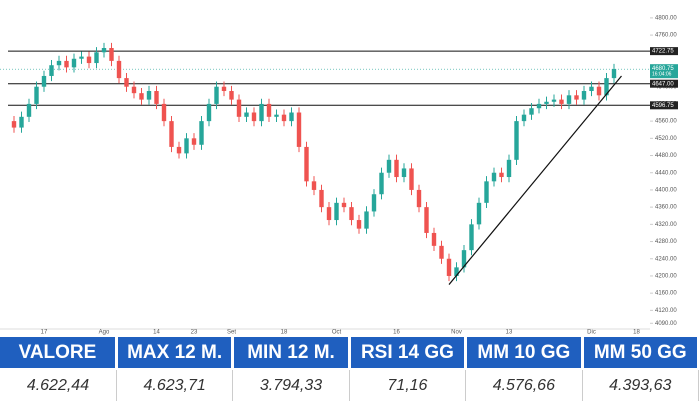 The width and height of the screenshot is (700, 401). Describe the element at coordinates (524, 353) in the screenshot. I see `header-cell: MM 10 GG` at that location.